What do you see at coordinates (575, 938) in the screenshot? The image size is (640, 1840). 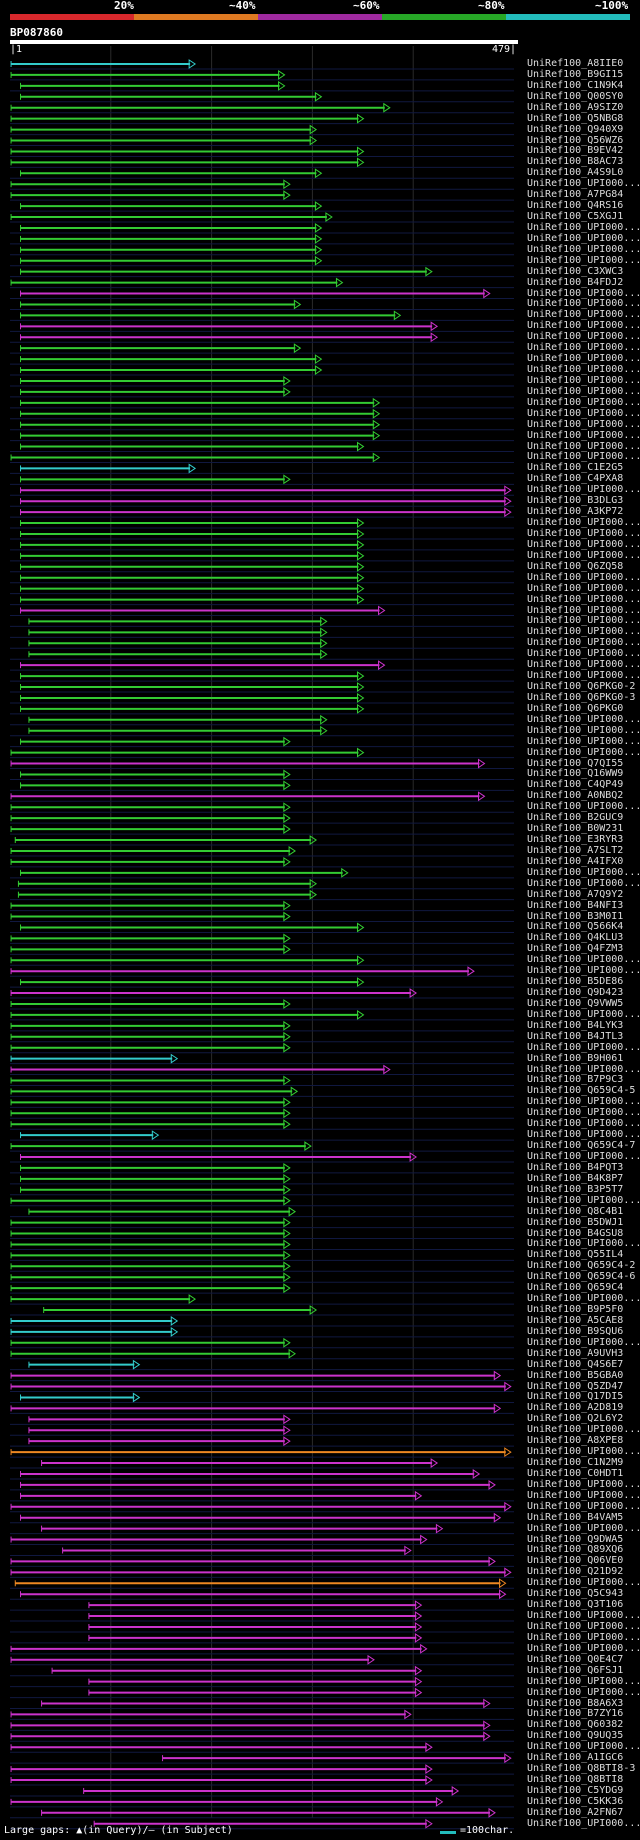 I see `hit-name-link: UniRef100_Q4KLU3` at bounding box center [575, 938].